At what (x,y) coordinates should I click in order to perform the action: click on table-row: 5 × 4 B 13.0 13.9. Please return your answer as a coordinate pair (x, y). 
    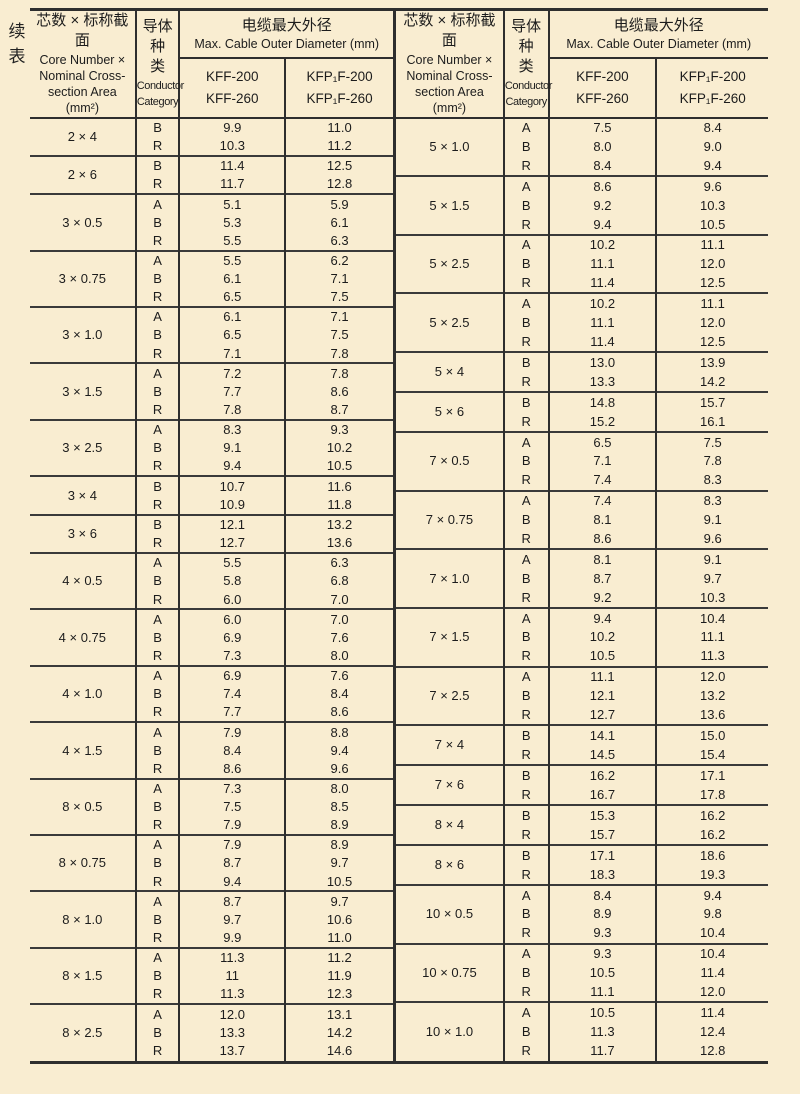
    Looking at the image, I should click on (582, 372).